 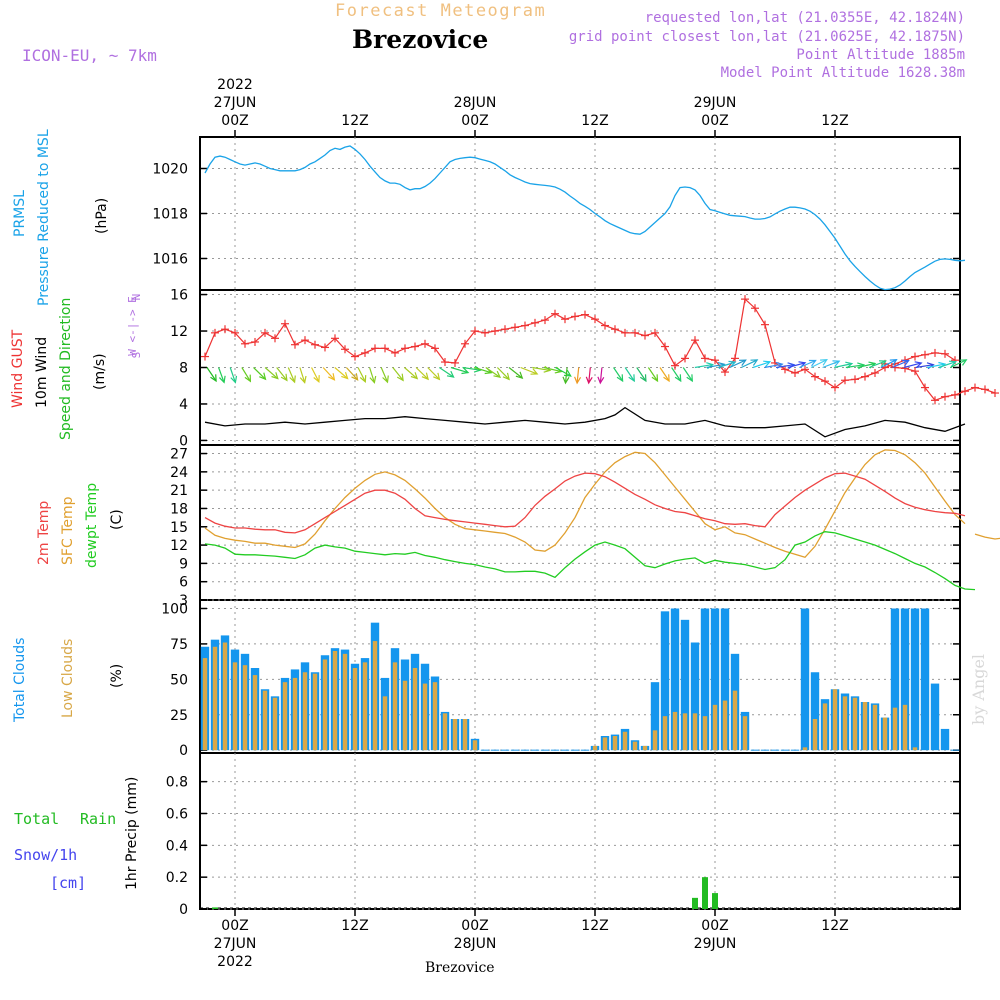 I want to click on temp2m-label: 2m Temp, so click(x=44, y=533).